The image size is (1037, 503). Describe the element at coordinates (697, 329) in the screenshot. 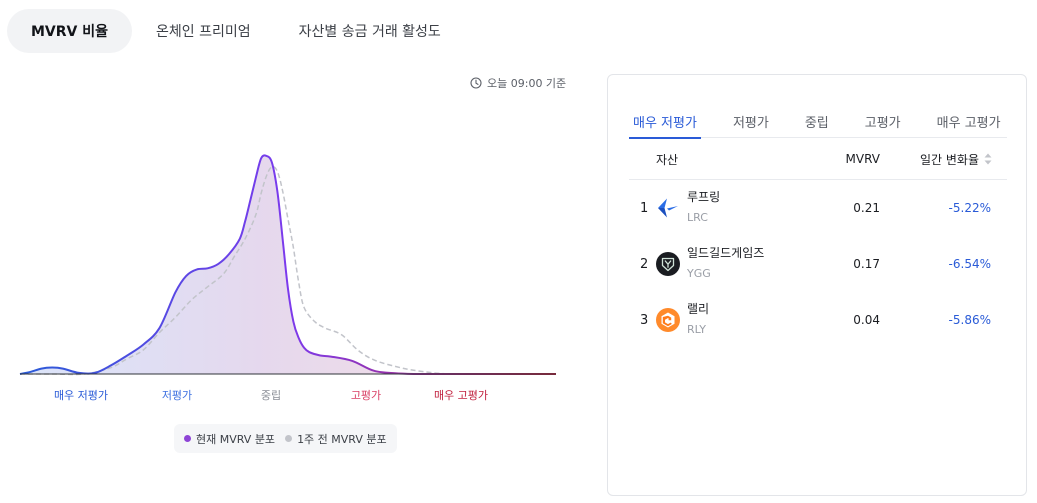

I see `asset-symbol: RLY` at that location.